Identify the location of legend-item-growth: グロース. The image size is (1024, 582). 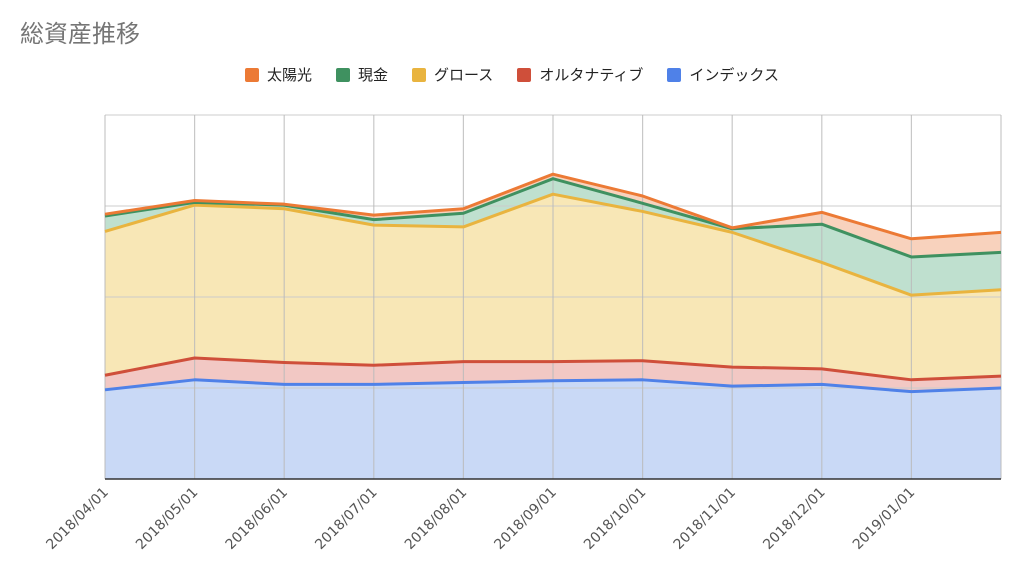
(452, 74).